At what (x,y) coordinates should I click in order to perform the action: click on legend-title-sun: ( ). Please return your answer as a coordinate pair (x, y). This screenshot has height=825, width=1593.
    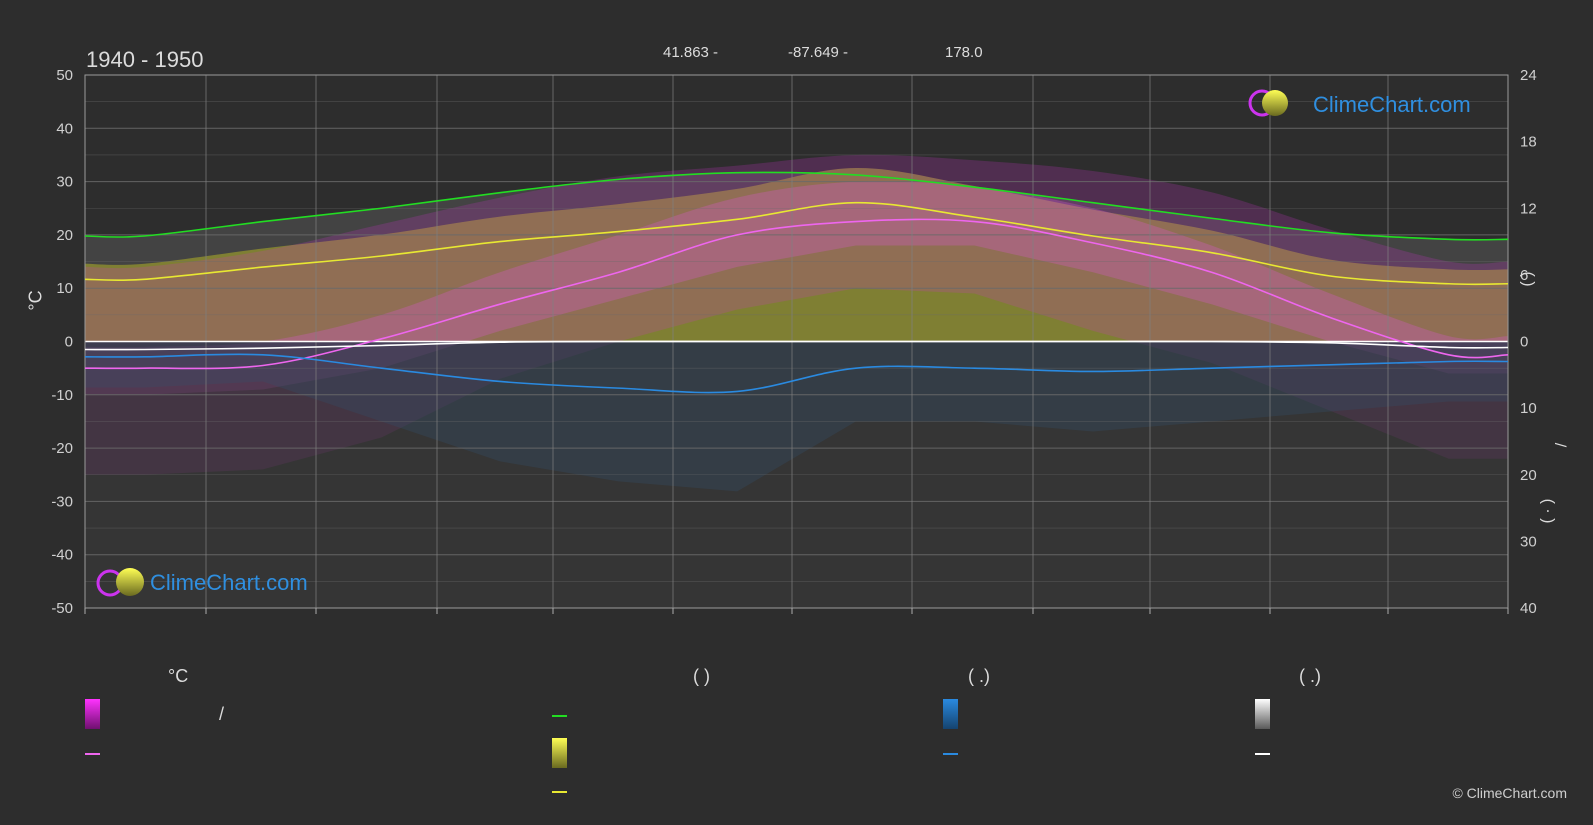
    Looking at the image, I should click on (701, 676).